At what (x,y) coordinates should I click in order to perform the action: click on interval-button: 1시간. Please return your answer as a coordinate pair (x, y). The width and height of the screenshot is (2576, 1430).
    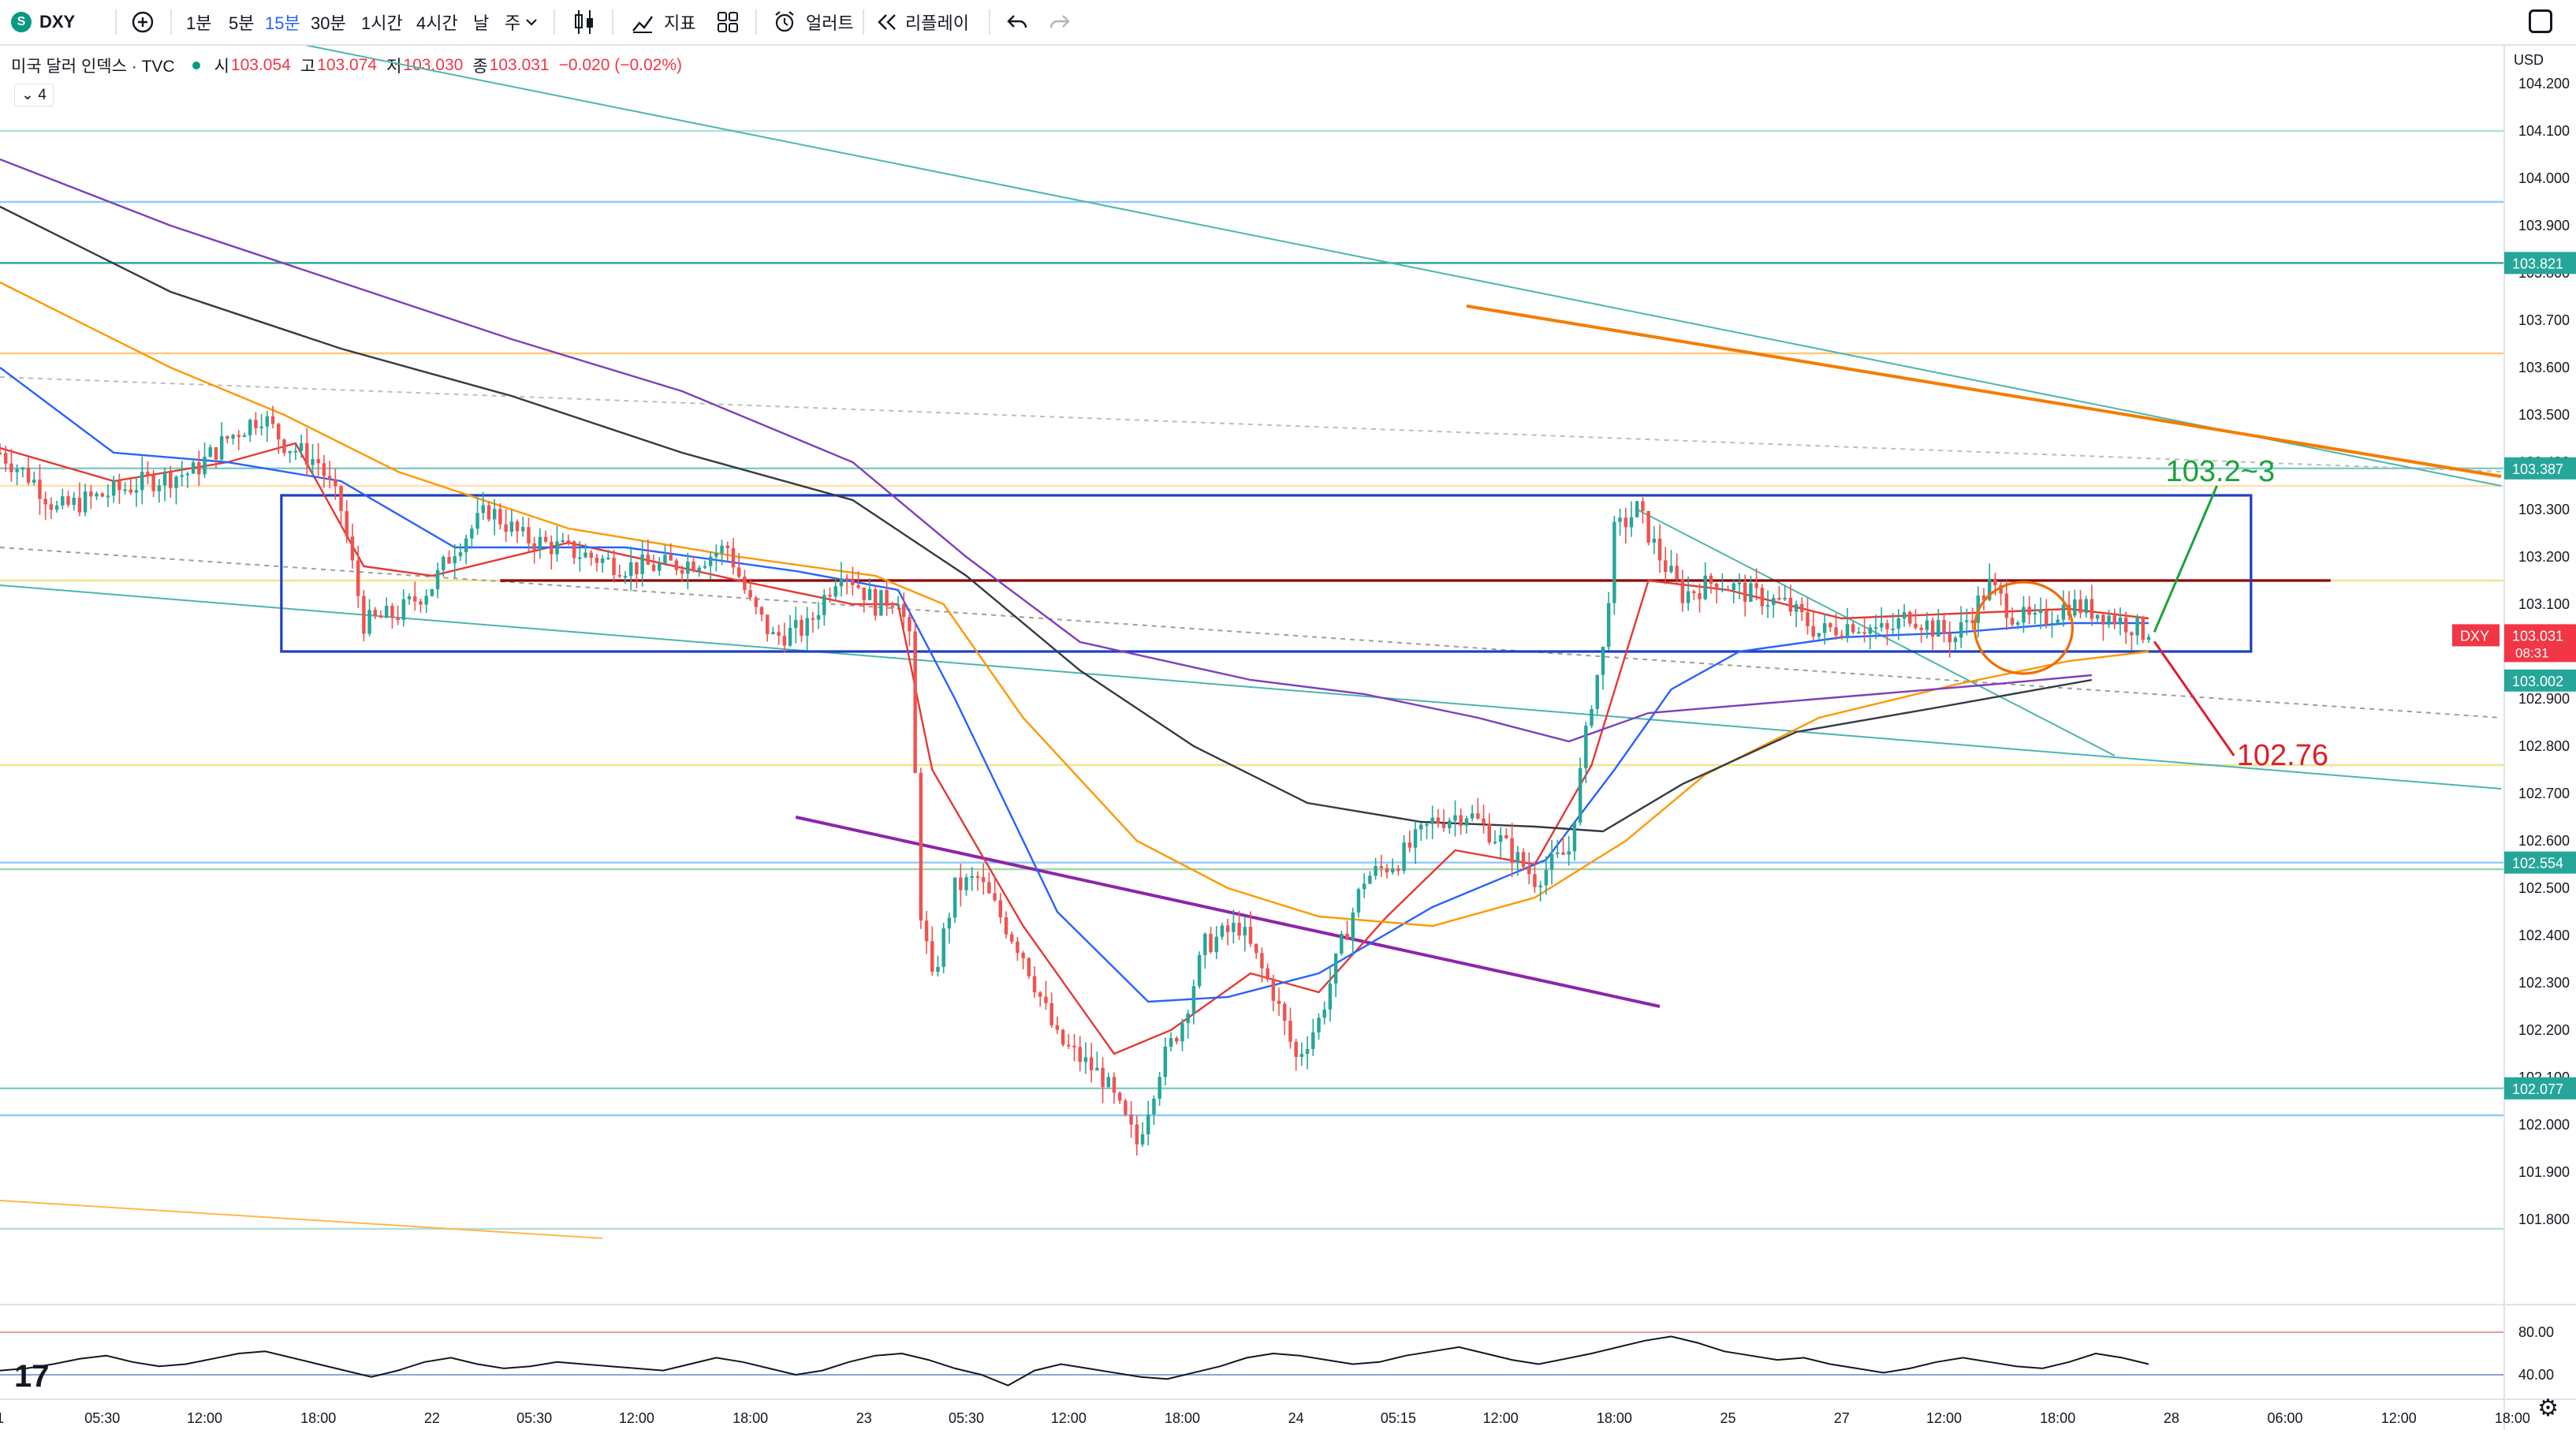
    Looking at the image, I should click on (382, 23).